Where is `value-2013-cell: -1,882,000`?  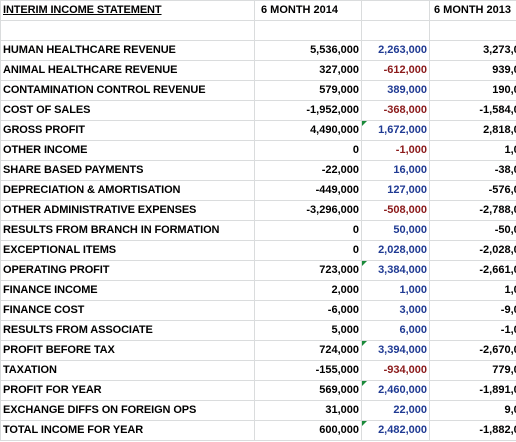
value-2013-cell: -1,882,000 is located at coordinates (472, 430).